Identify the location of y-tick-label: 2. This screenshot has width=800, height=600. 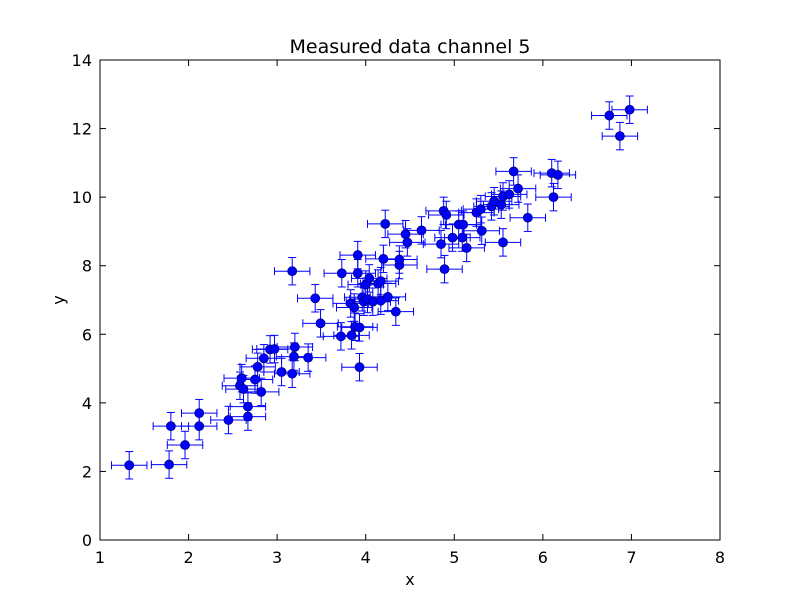
(87, 471).